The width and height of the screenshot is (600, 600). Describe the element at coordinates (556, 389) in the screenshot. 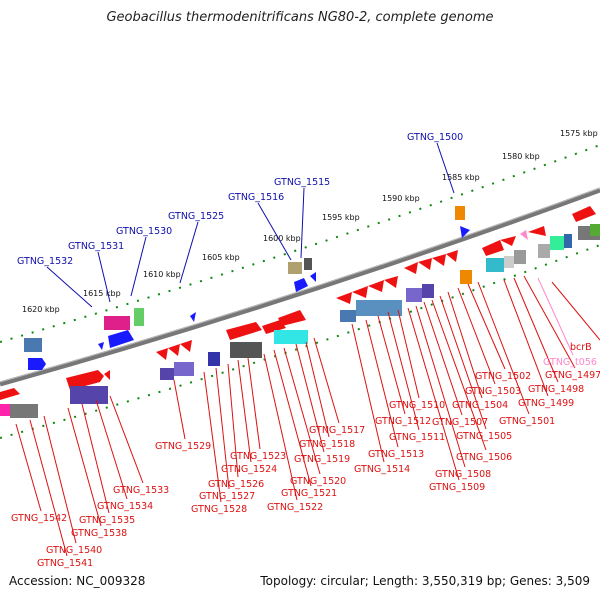

I see `gene-label: GTNG_1498` at that location.